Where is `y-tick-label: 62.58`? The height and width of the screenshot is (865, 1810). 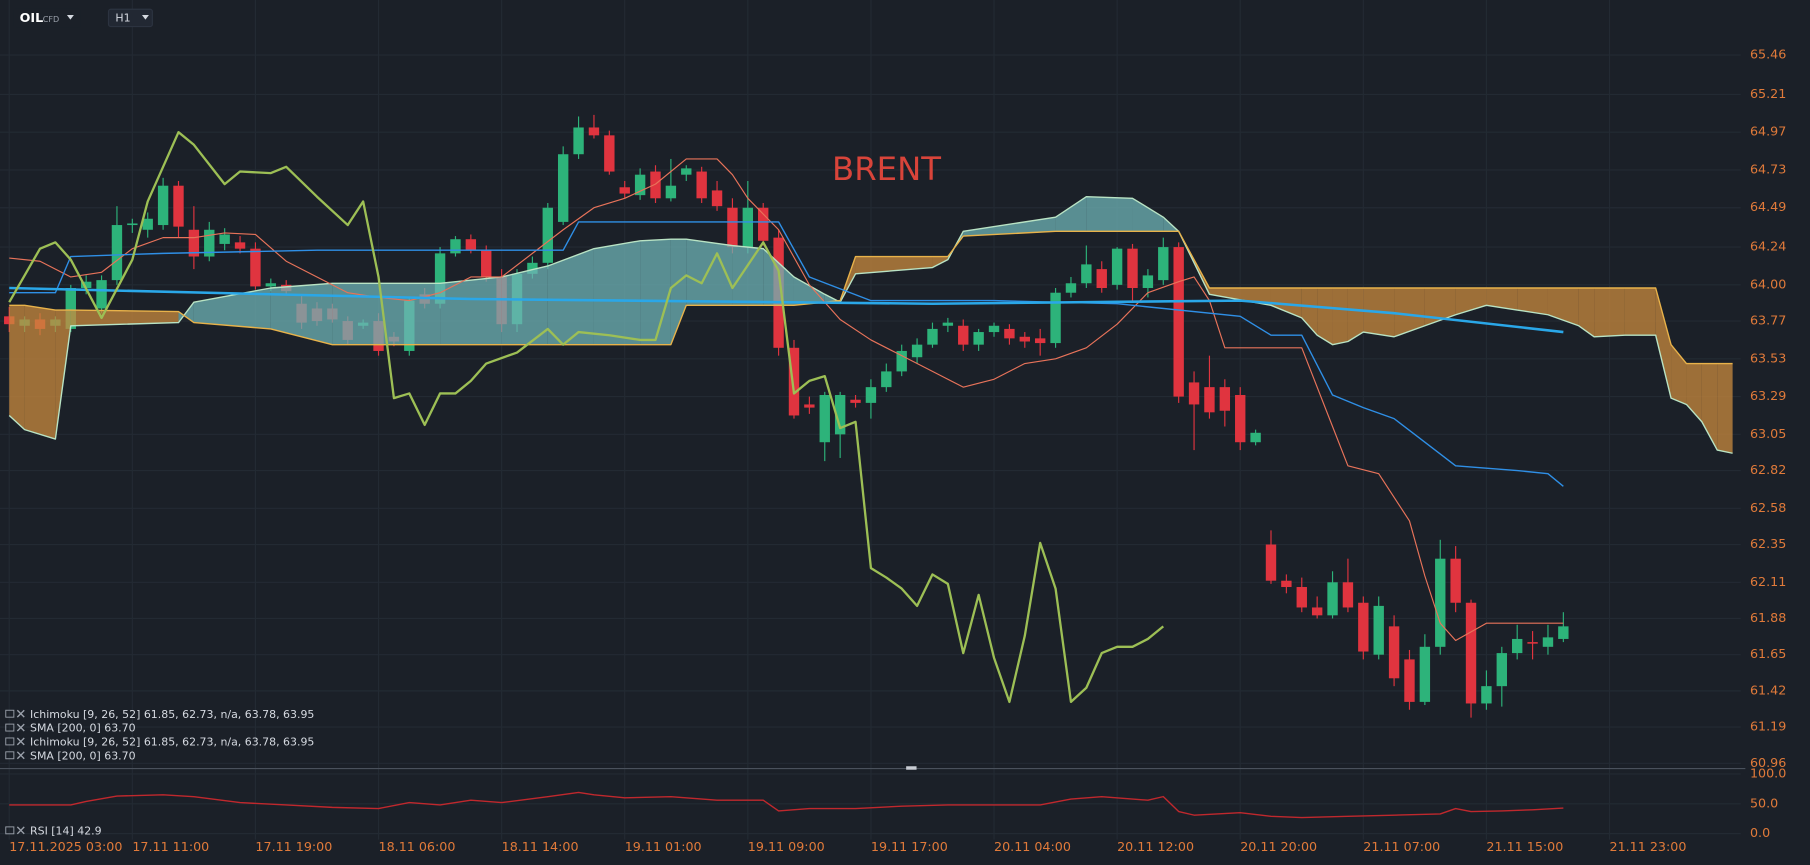 y-tick-label: 62.58 is located at coordinates (1768, 507).